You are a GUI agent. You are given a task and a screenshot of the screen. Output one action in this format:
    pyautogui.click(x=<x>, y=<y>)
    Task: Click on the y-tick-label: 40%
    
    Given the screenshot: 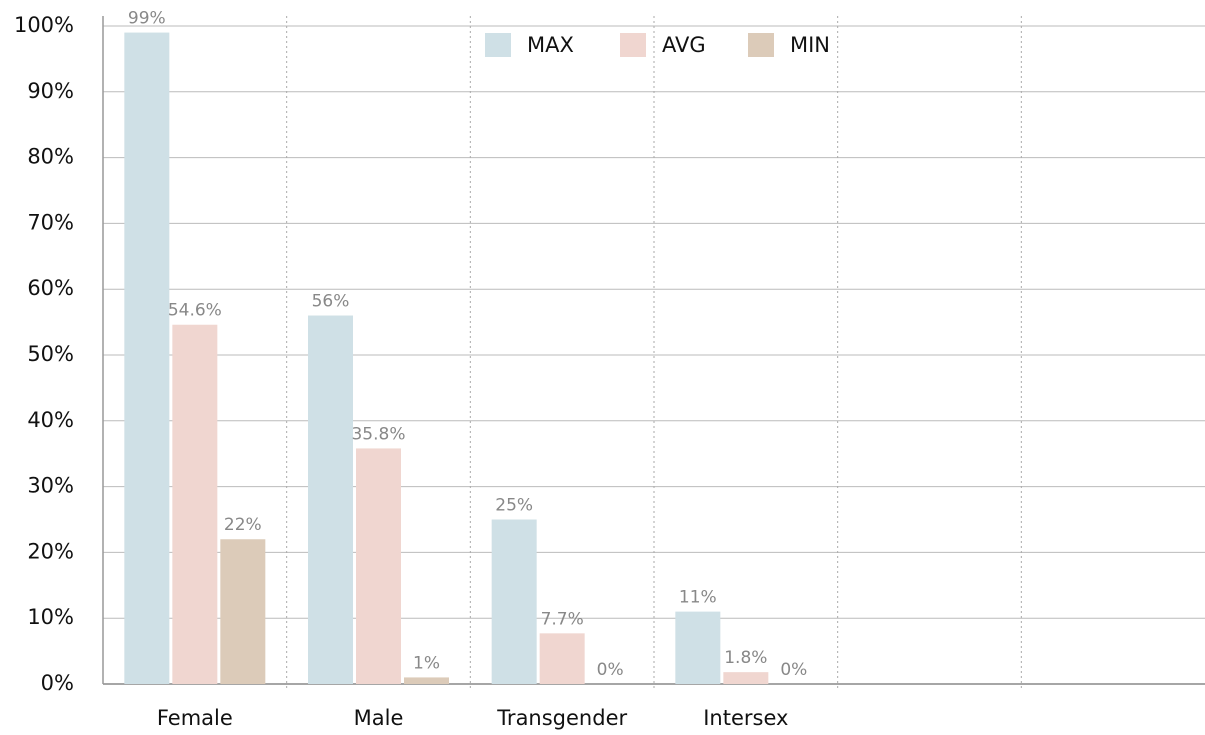 What is the action you would take?
    pyautogui.click(x=50, y=420)
    